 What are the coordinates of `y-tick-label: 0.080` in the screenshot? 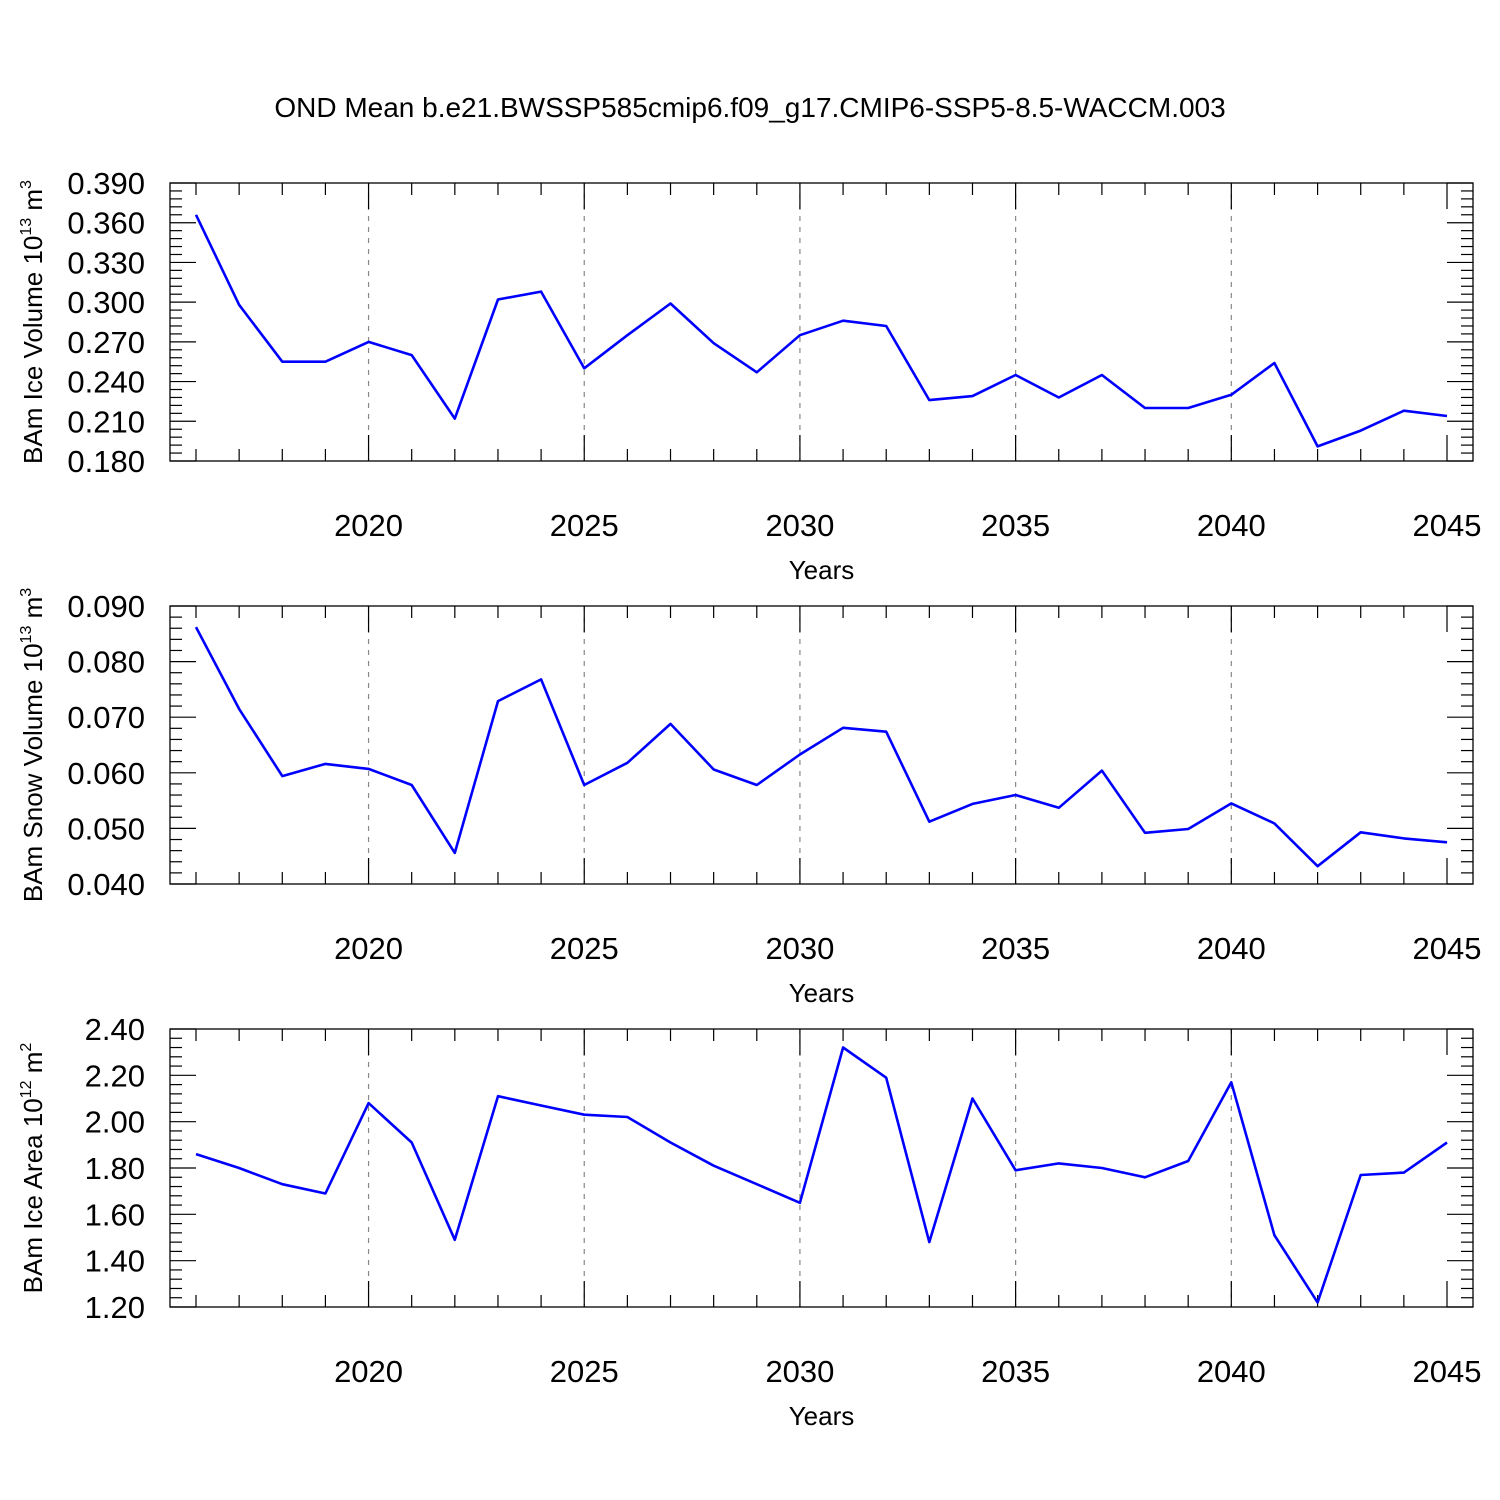 It's located at (106, 662).